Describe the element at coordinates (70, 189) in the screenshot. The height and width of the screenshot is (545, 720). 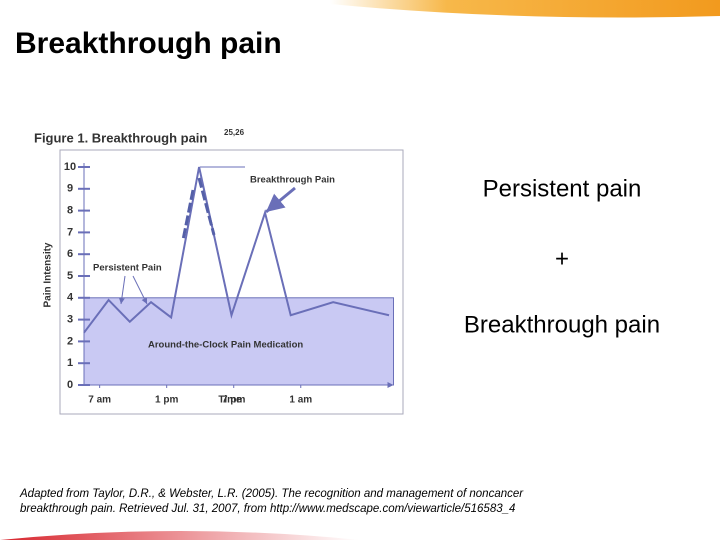
I see `y-tick-label: 9` at that location.